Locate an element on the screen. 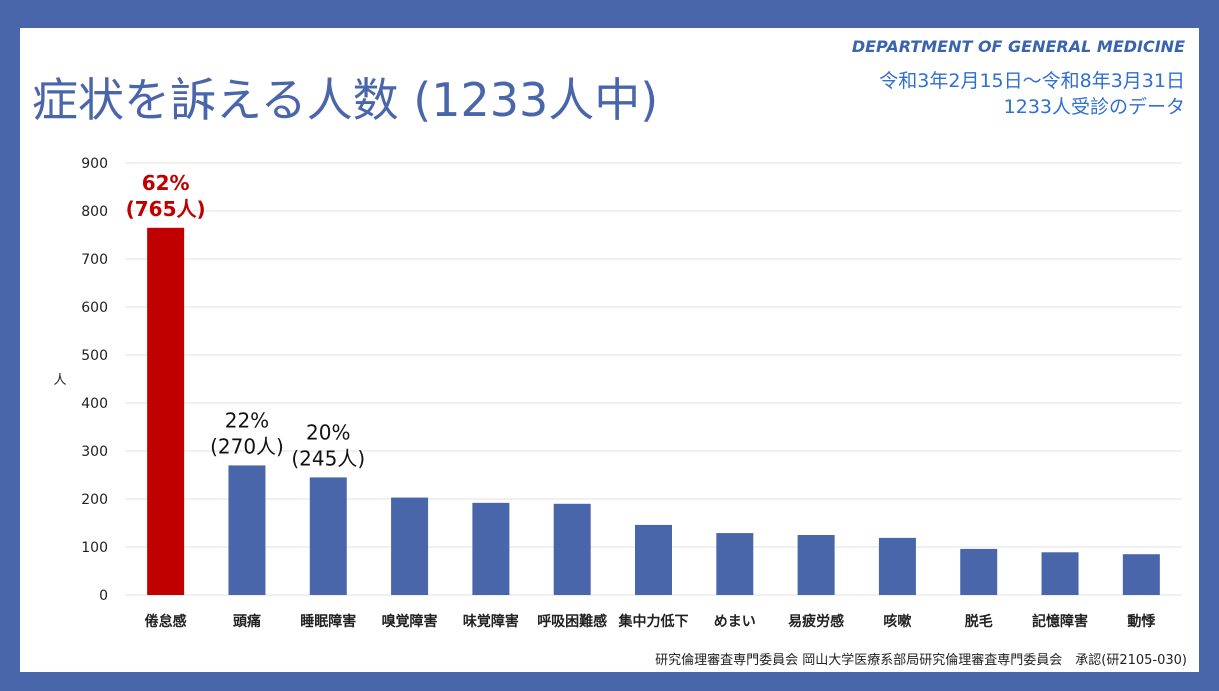 Image resolution: width=1219 pixels, height=691 pixels. x-tick-label: 易疲労感 is located at coordinates (816, 621).